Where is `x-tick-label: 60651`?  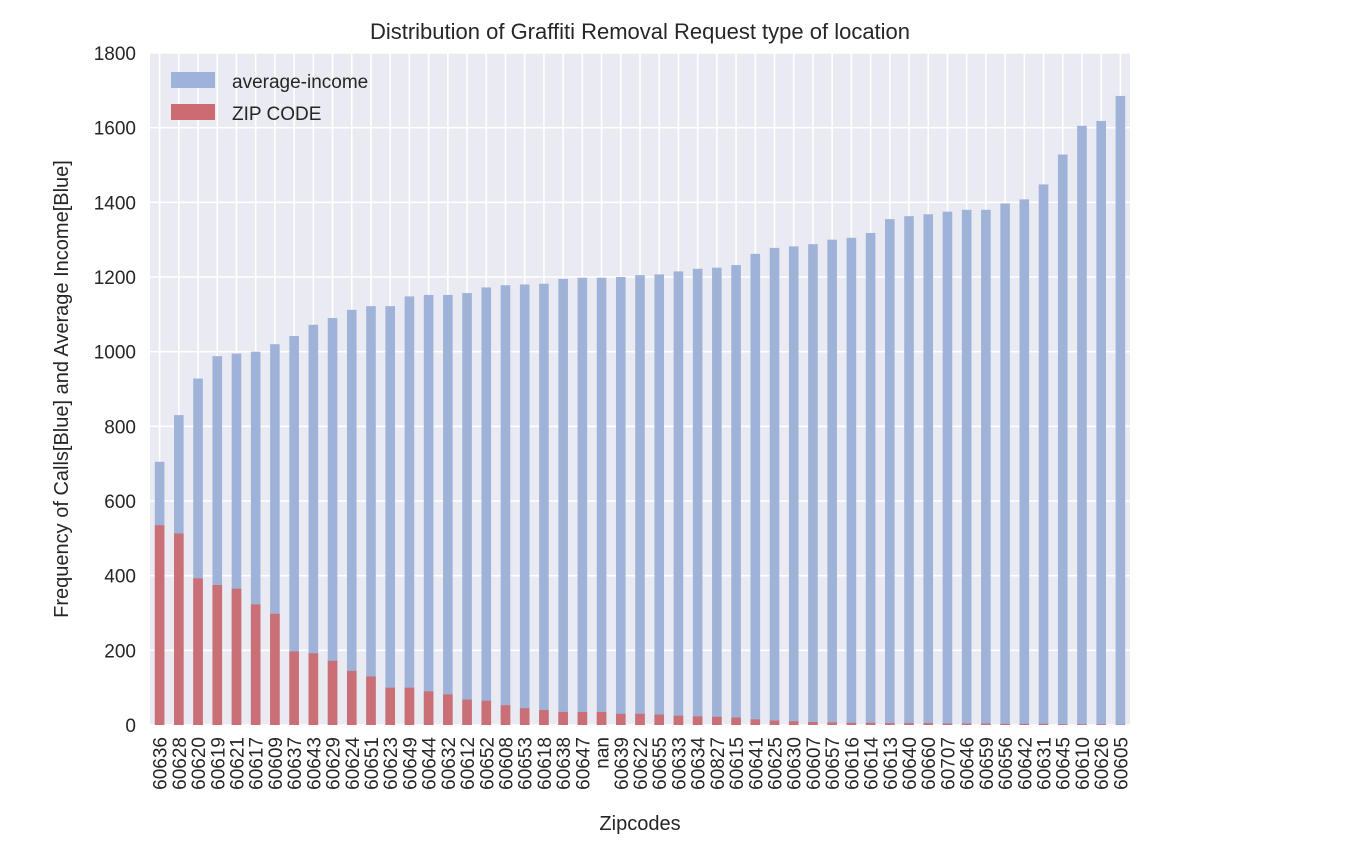
x-tick-label: 60651 is located at coordinates (372, 763).